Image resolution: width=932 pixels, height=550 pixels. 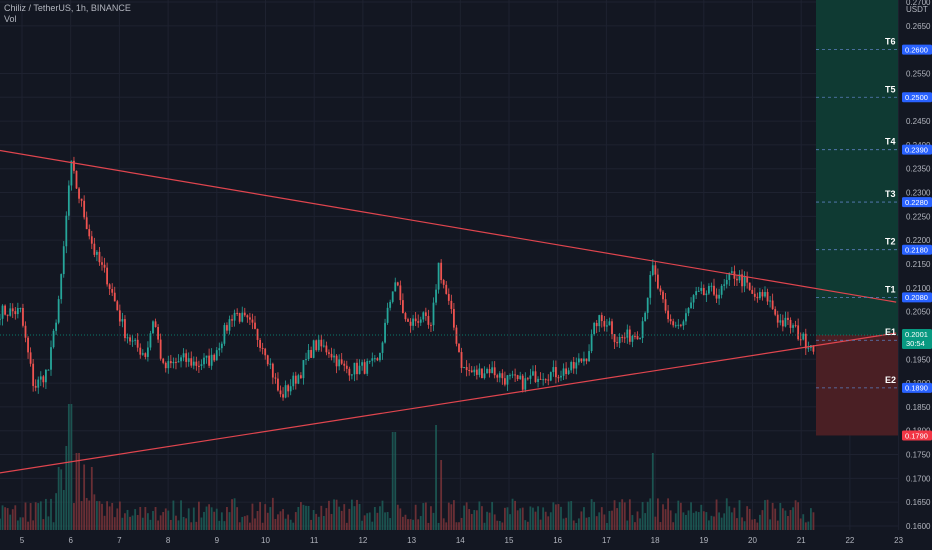 I want to click on price-tick-label: 0.2200, so click(x=918, y=240).